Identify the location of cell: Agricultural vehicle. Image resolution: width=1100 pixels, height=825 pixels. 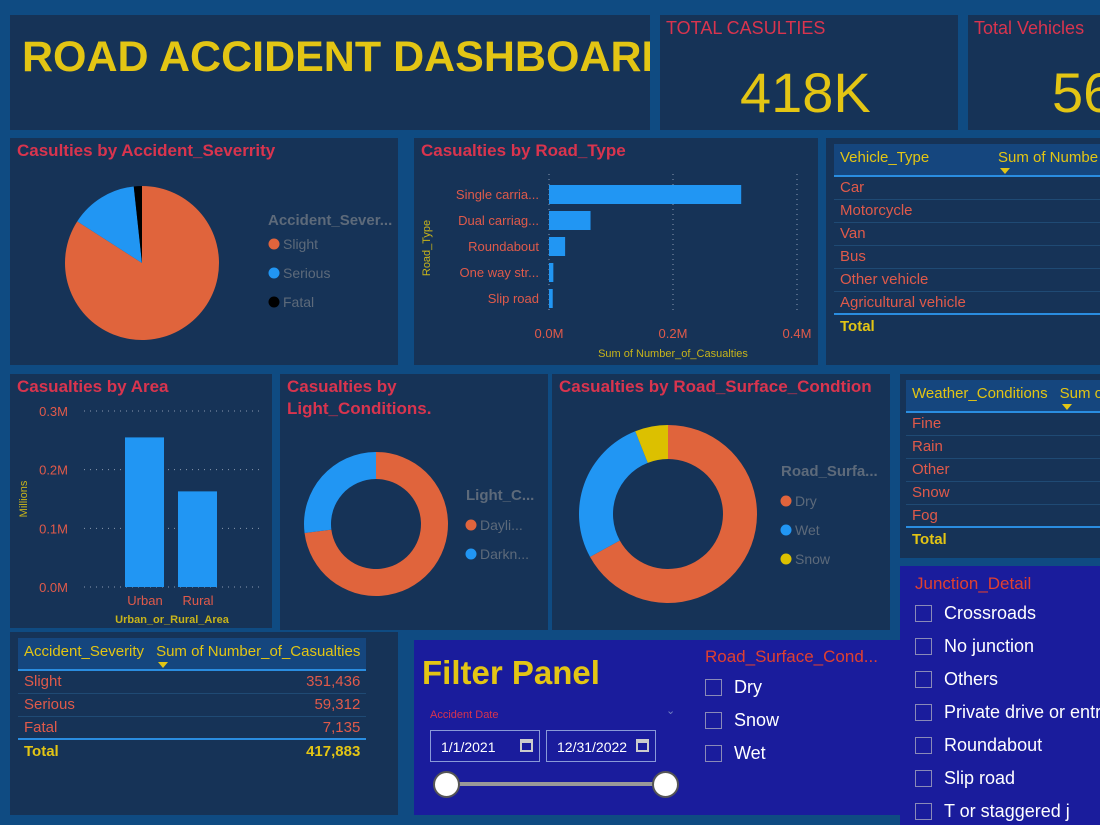
(913, 303).